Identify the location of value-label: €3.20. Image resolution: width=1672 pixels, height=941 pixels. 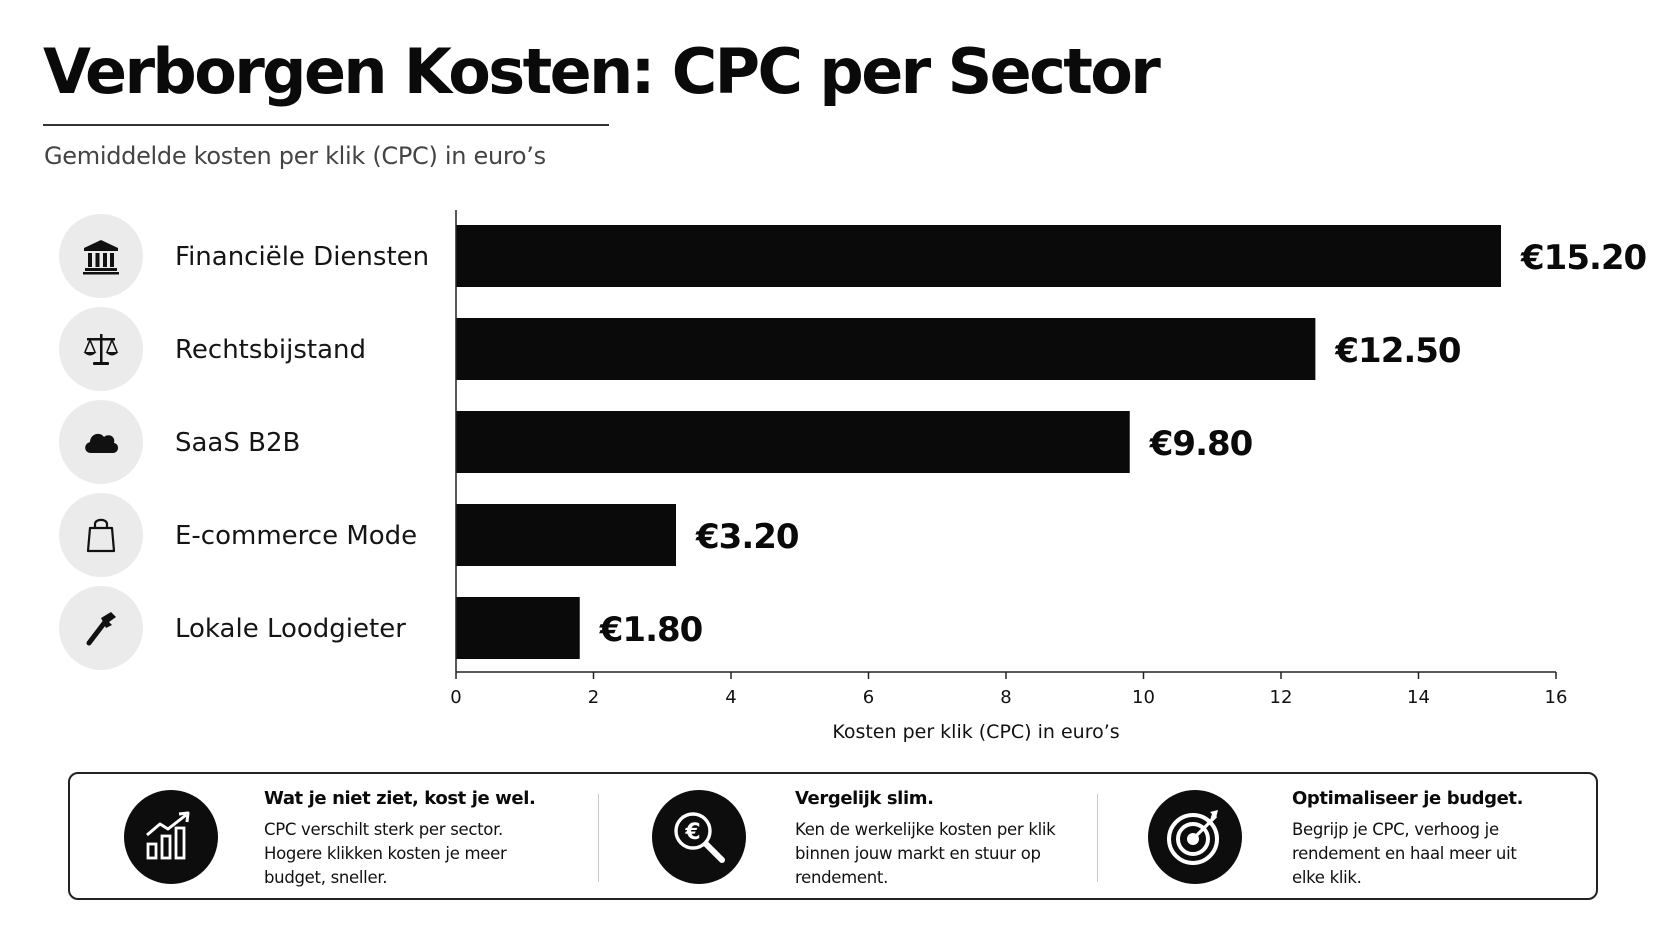
(747, 537).